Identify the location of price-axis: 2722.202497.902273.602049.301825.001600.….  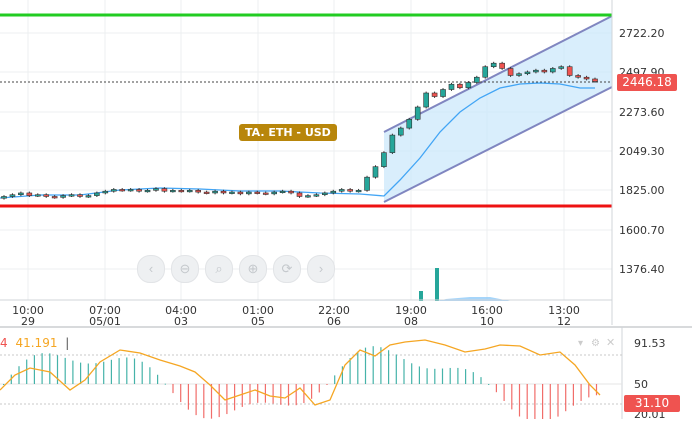
(642, 151).